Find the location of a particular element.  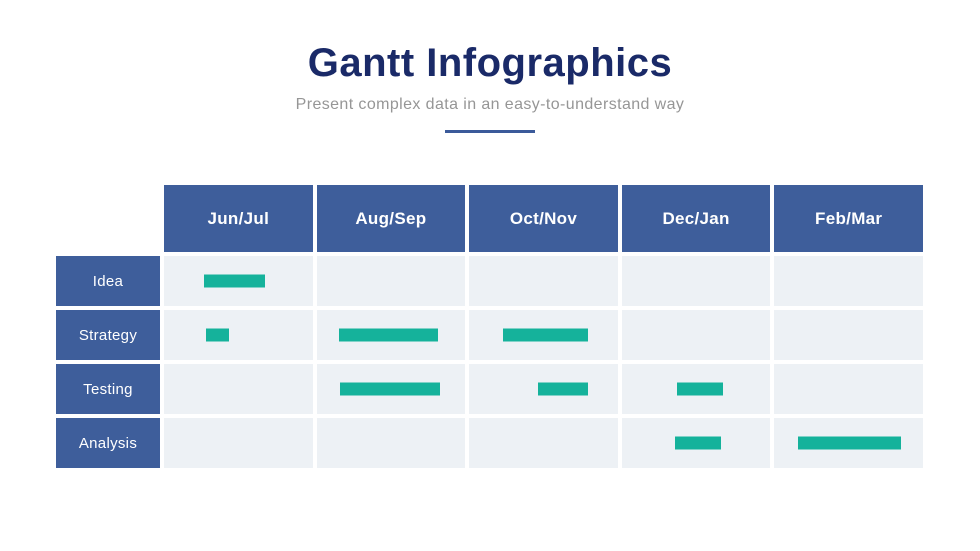

column-header-jun-jul: Jun/Jul is located at coordinates (238, 218).